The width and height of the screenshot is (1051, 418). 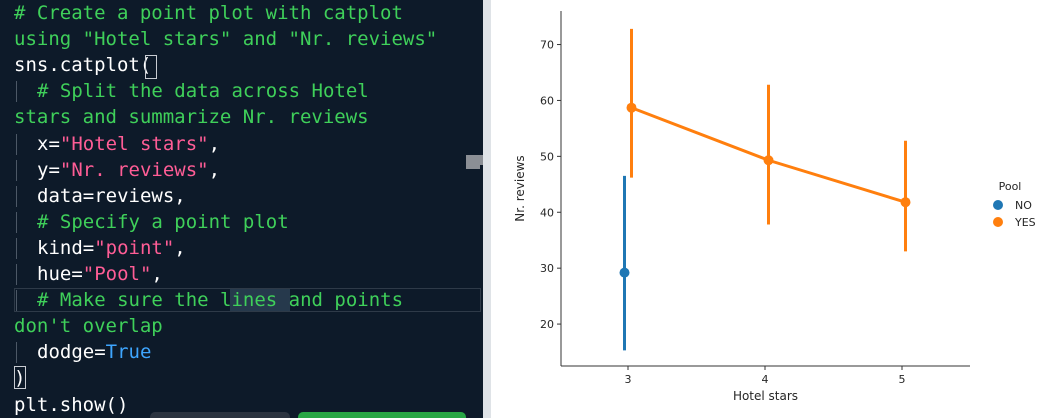 What do you see at coordinates (902, 379) in the screenshot?
I see `x-tick-label: 5` at bounding box center [902, 379].